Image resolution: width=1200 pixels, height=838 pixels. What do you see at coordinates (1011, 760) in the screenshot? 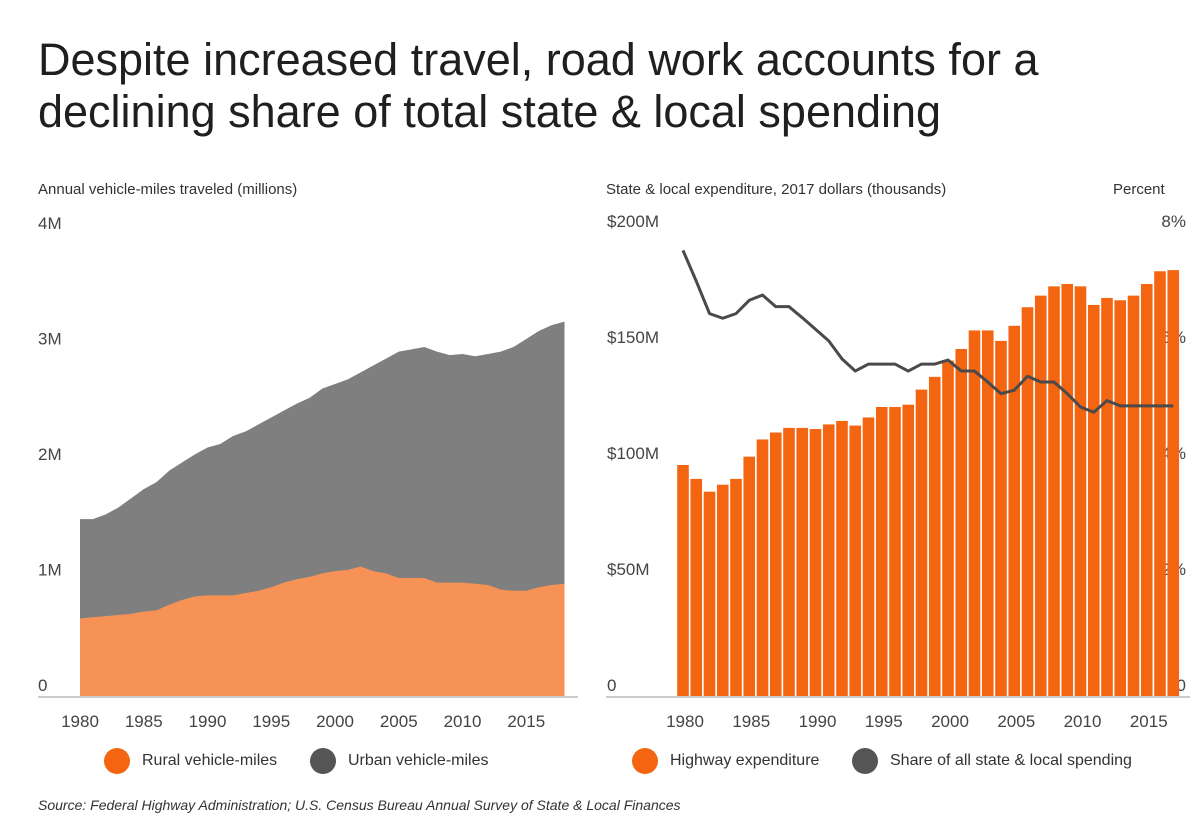
I see `legend-label: Share of all state & local spending` at bounding box center [1011, 760].